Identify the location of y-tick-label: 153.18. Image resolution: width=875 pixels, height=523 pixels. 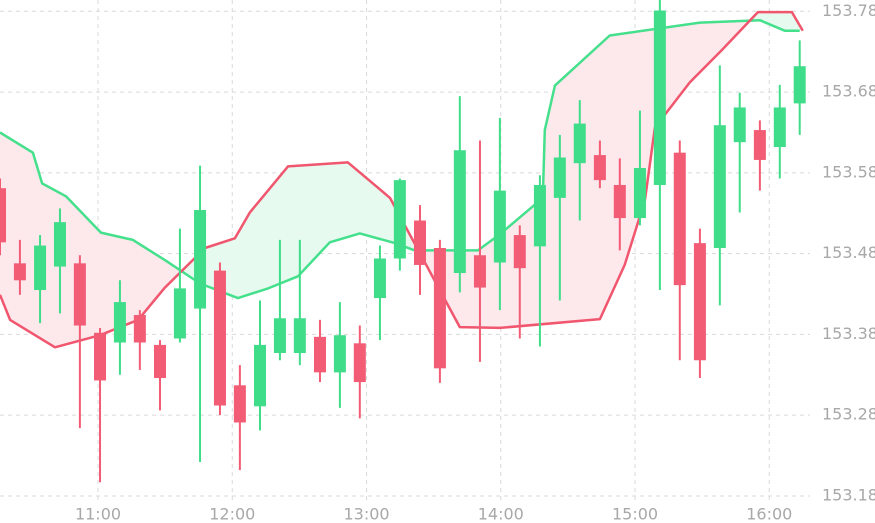
(848, 494).